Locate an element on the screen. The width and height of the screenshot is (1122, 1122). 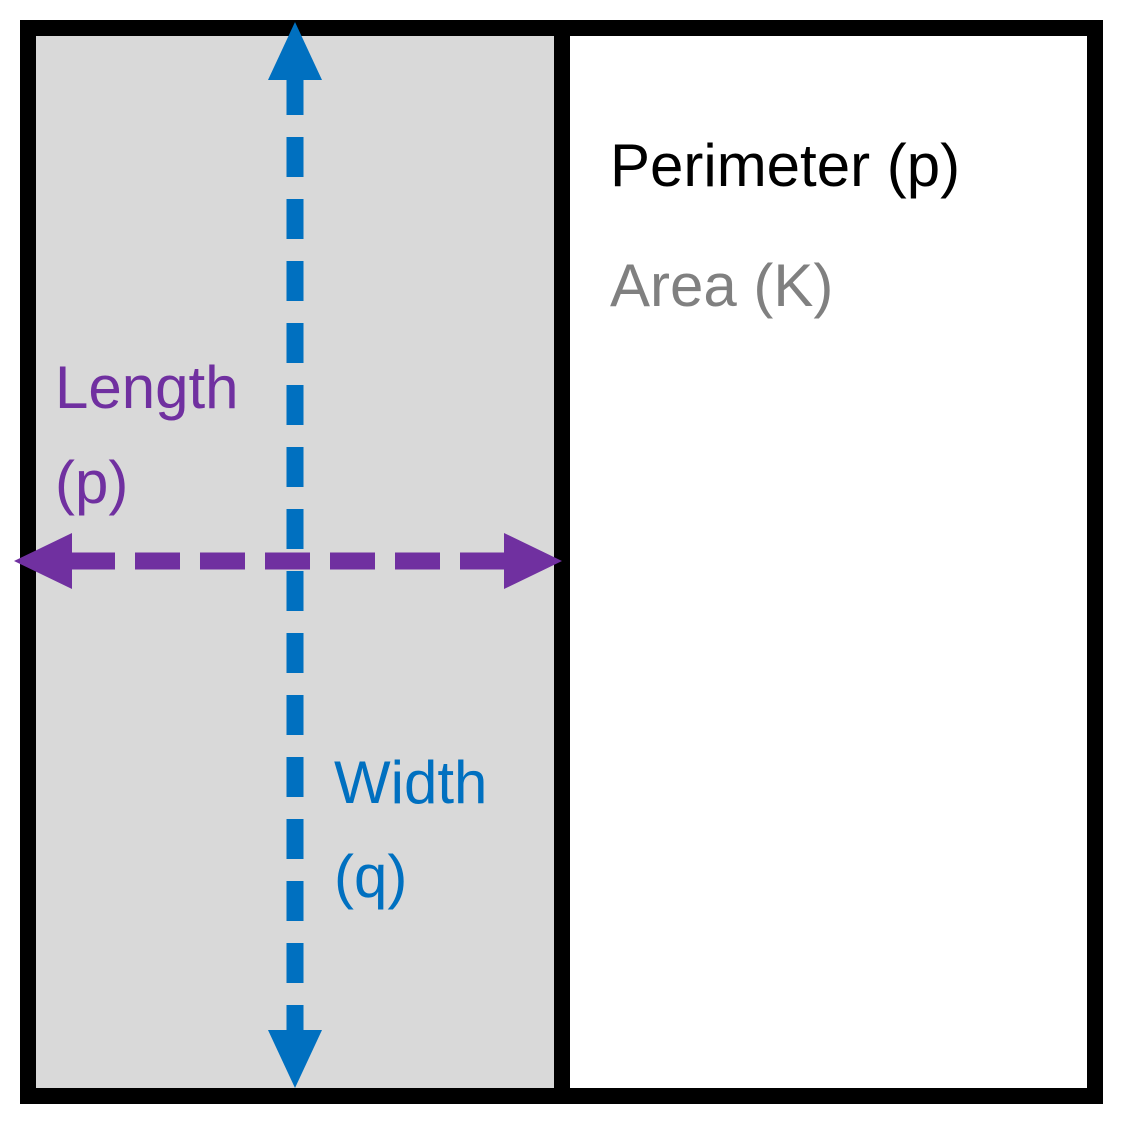
width-arrow-head-bottom is located at coordinates (295, 1059).